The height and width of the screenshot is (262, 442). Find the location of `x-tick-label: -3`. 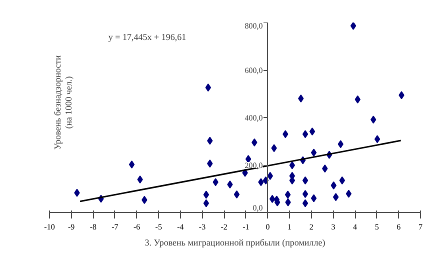

x-tick-label: -3 is located at coordinates (202, 227).